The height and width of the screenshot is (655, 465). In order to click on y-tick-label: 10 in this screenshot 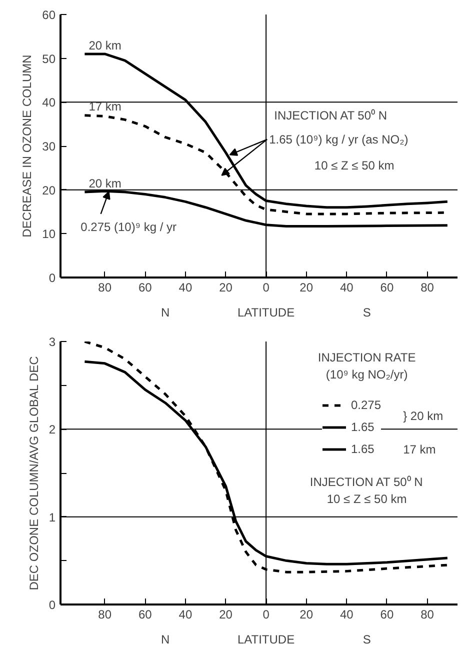, I will do `click(49, 234)`.